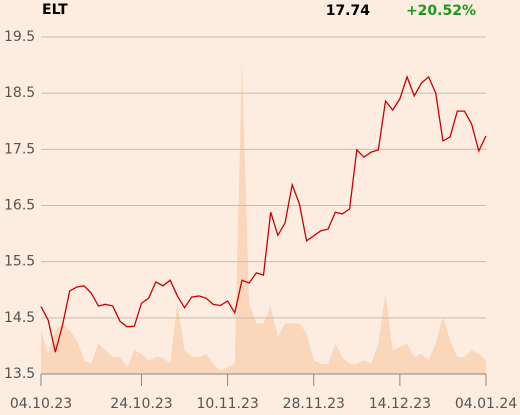  I want to click on x-tick-label: 04.01.24, so click(486, 404).